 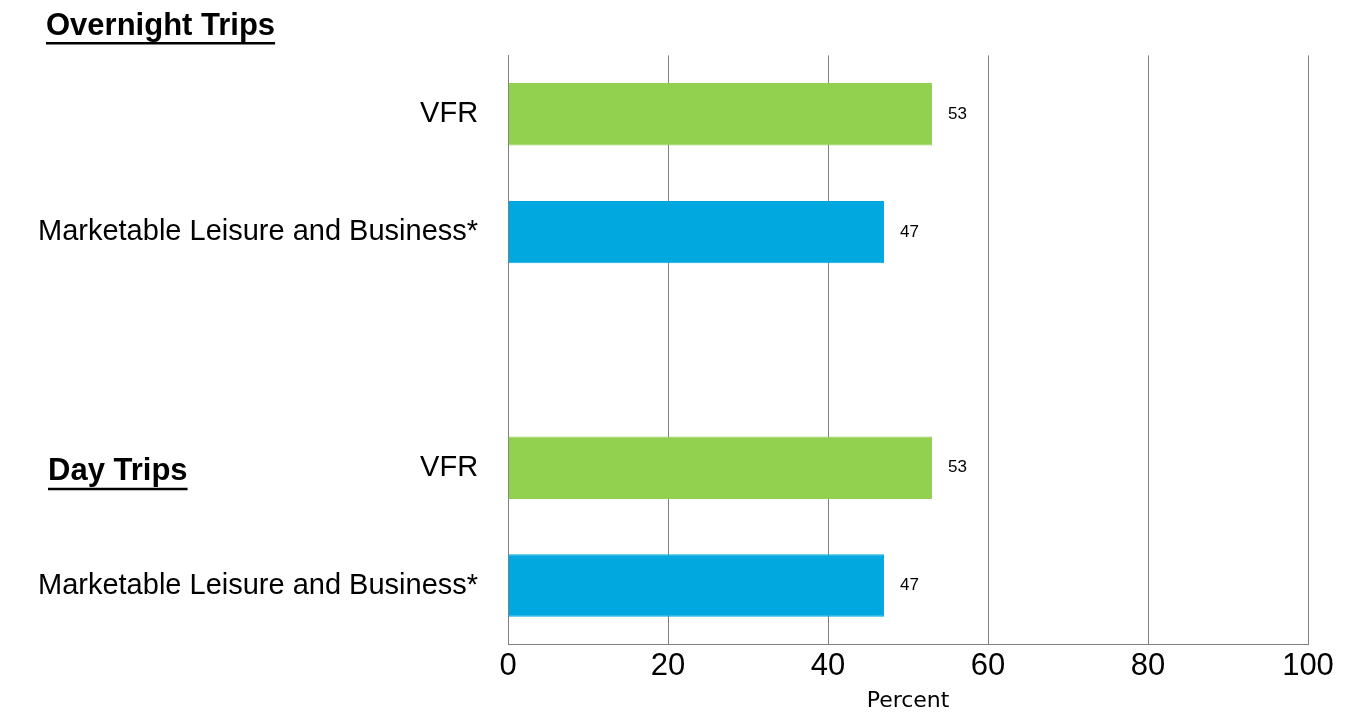 What do you see at coordinates (1308, 664) in the screenshot?
I see `x-tick-label: 100` at bounding box center [1308, 664].